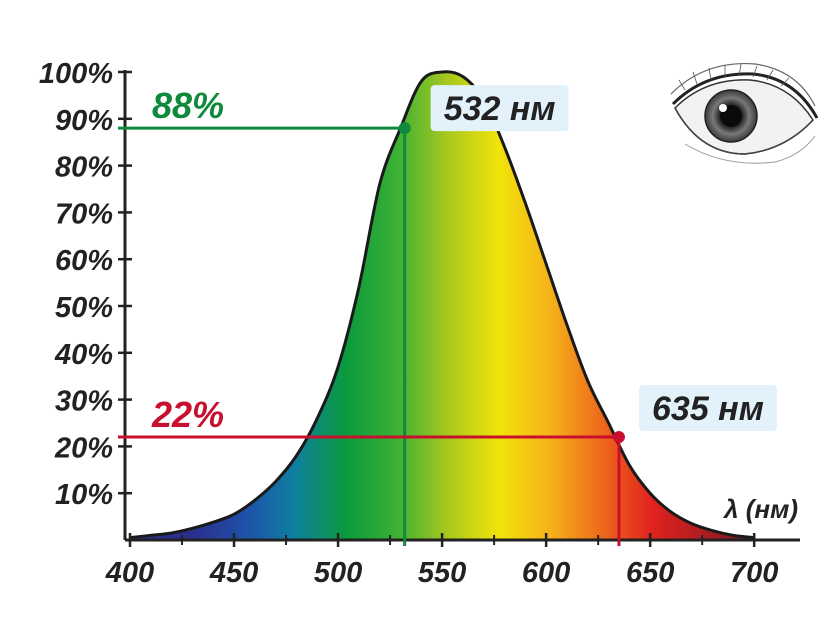  What do you see at coordinates (338, 573) in the screenshot?
I see `x-tick-label: 500` at bounding box center [338, 573].